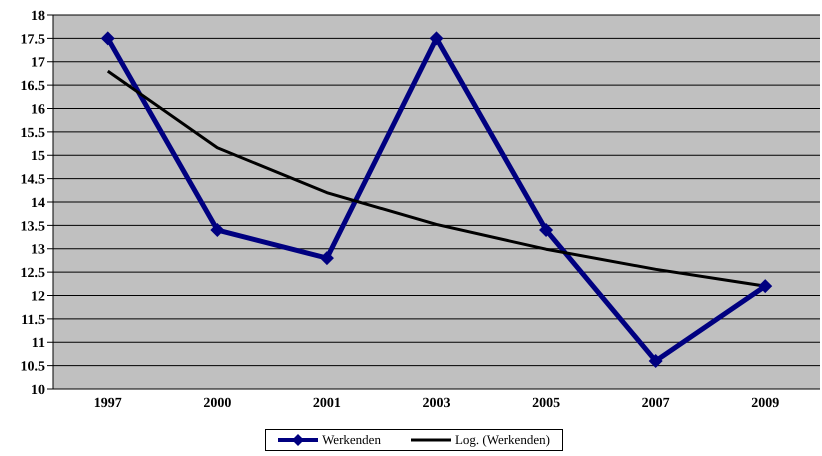 The width and height of the screenshot is (822, 456). I want to click on y-tick-label: 17.5, so click(32, 40).